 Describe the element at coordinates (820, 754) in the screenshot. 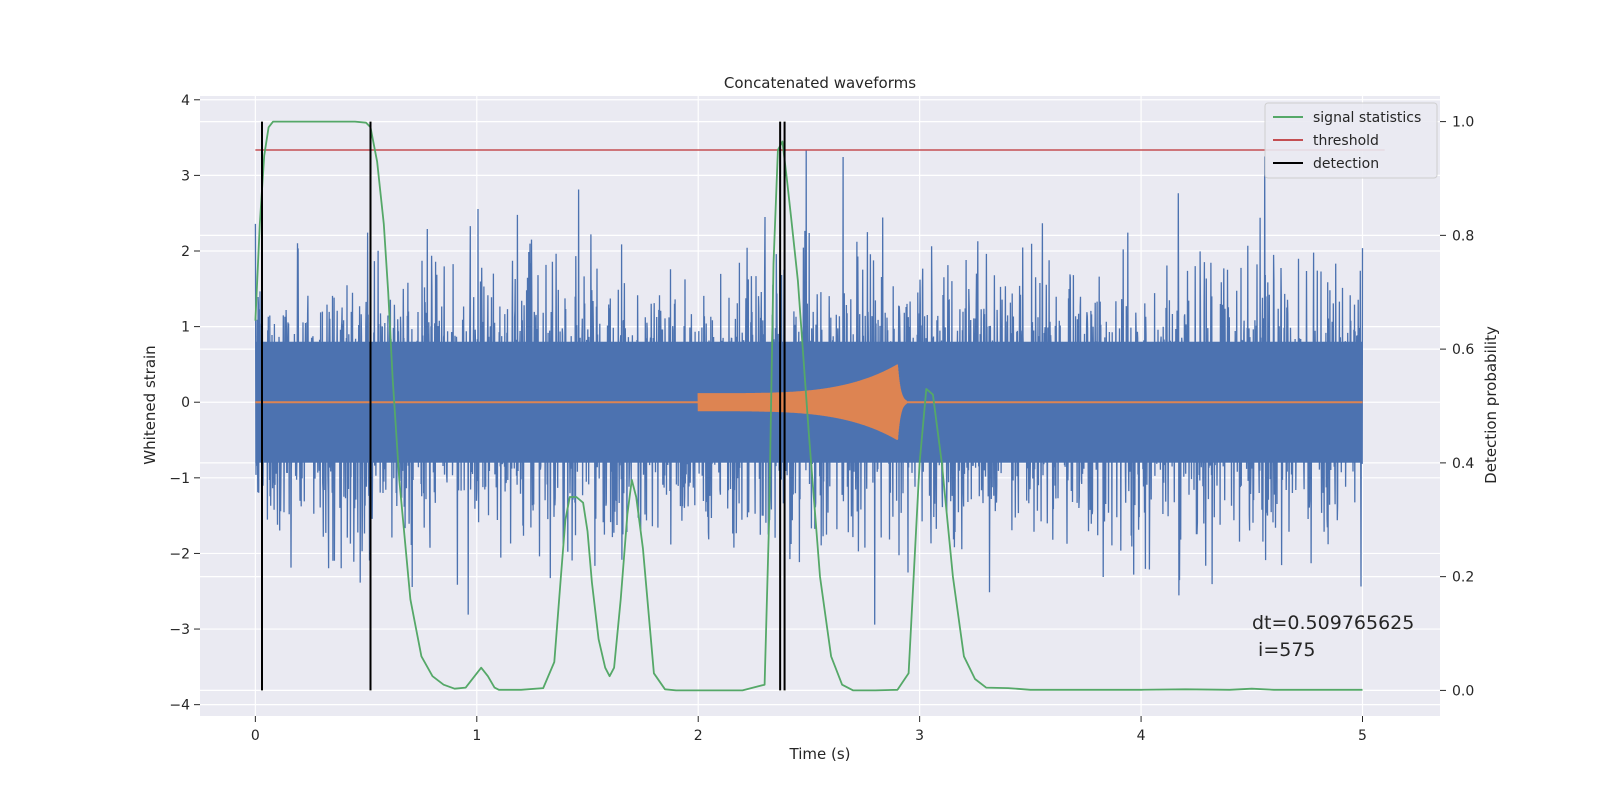

I see `x-axis-label: Time (s)` at that location.